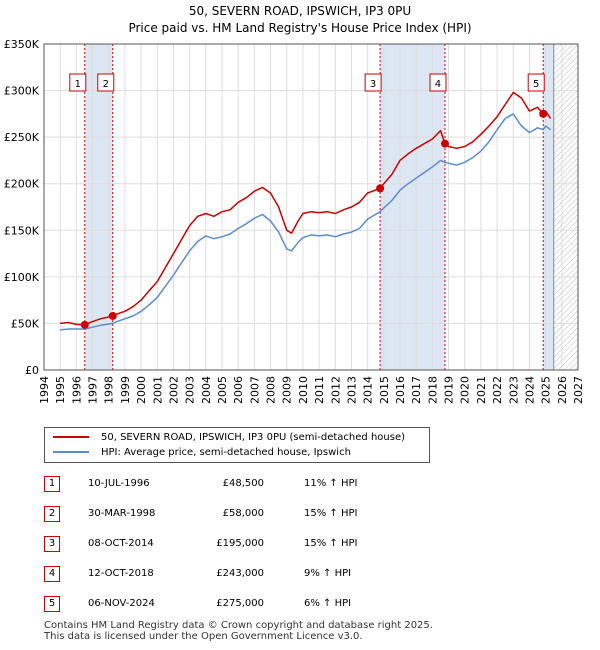  What do you see at coordinates (22, 44) in the screenshot?
I see `y-tick-label: £350K` at bounding box center [22, 44].